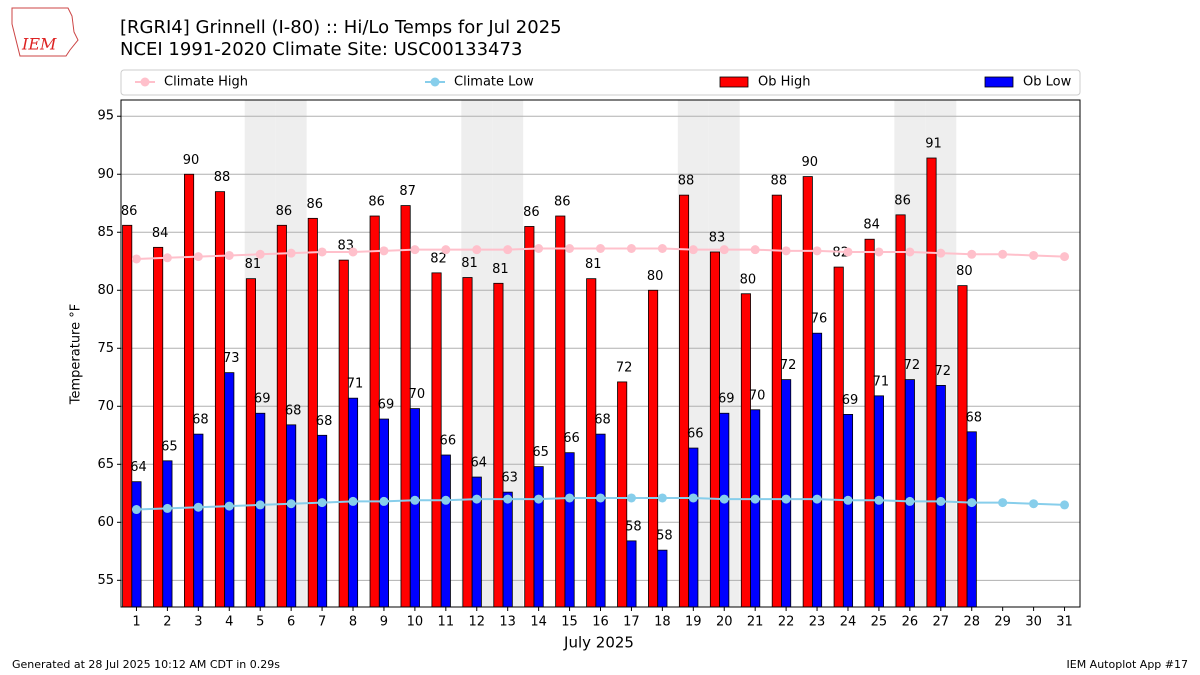  What do you see at coordinates (999, 82) in the screenshot?
I see `legend-swatch` at bounding box center [999, 82].